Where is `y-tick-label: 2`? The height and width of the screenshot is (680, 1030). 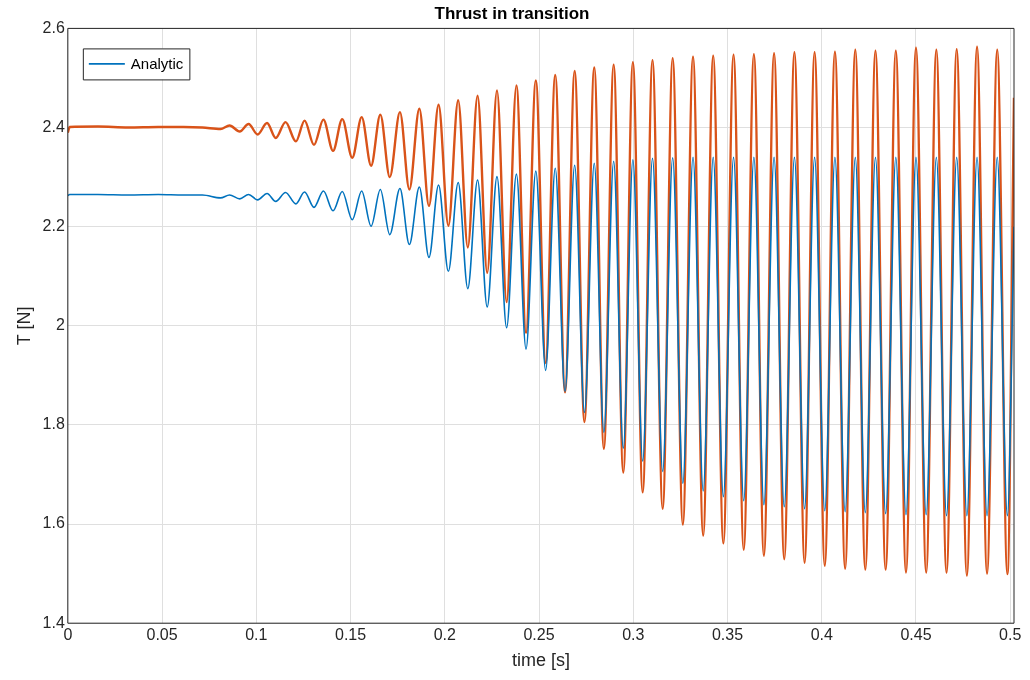
y-tick-label: 2 is located at coordinates (60, 325).